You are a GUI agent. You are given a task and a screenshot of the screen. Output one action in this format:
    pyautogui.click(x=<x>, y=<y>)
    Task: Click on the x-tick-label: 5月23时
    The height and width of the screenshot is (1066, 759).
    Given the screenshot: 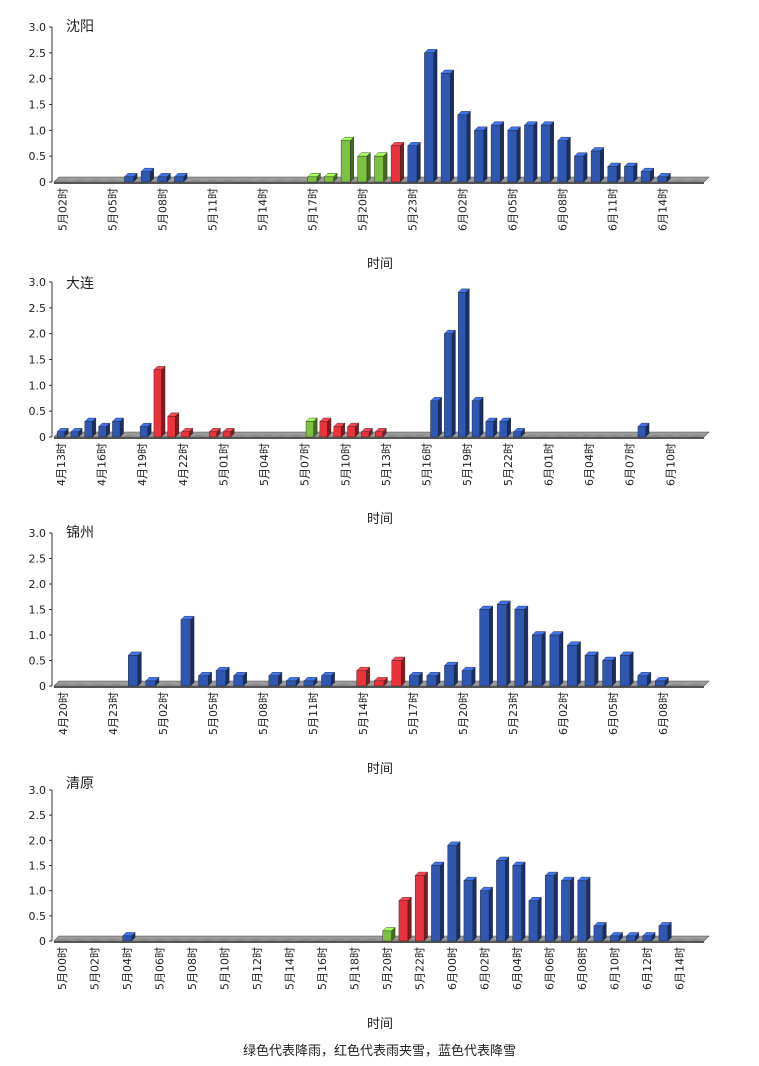 What is the action you would take?
    pyautogui.click(x=513, y=713)
    